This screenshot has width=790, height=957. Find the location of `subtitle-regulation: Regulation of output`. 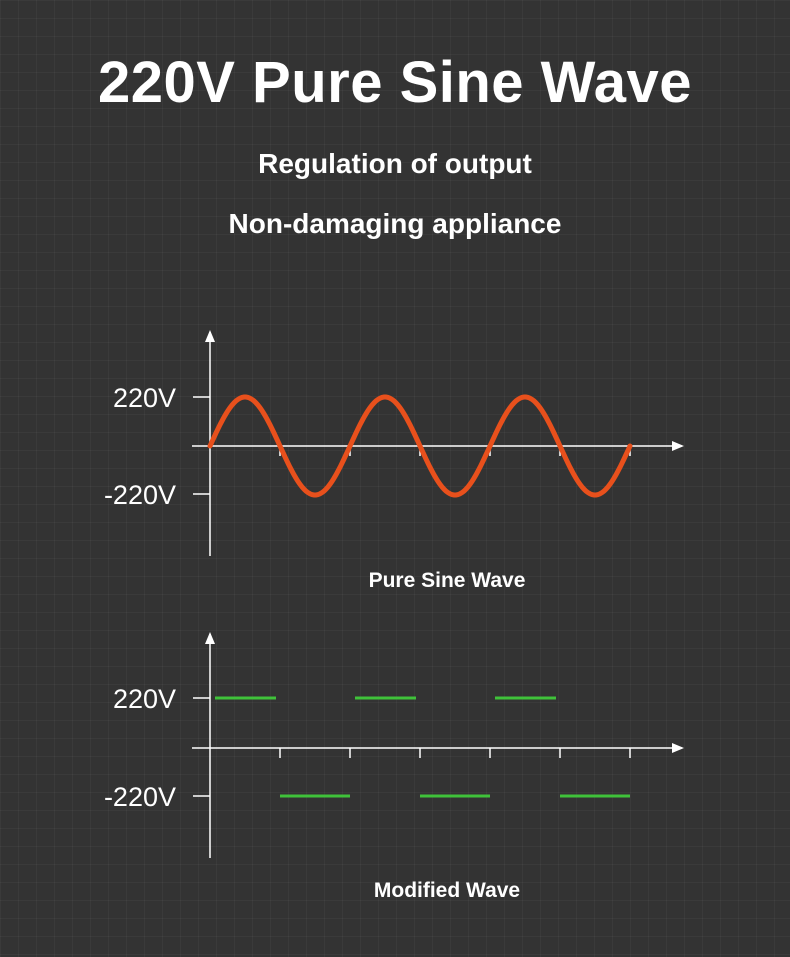

subtitle-regulation: Regulation of output is located at coordinates (395, 163).